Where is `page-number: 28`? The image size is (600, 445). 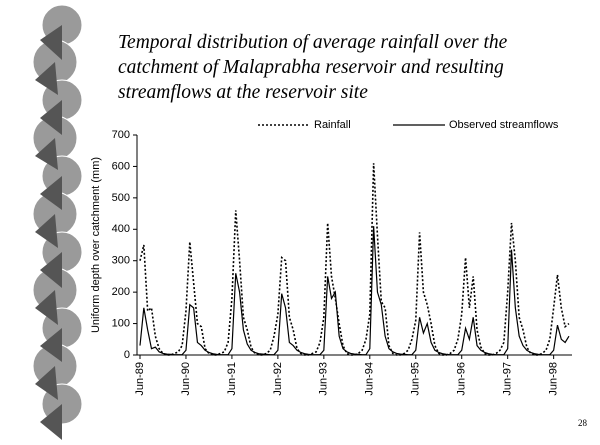 page-number: 28 is located at coordinates (582, 423).